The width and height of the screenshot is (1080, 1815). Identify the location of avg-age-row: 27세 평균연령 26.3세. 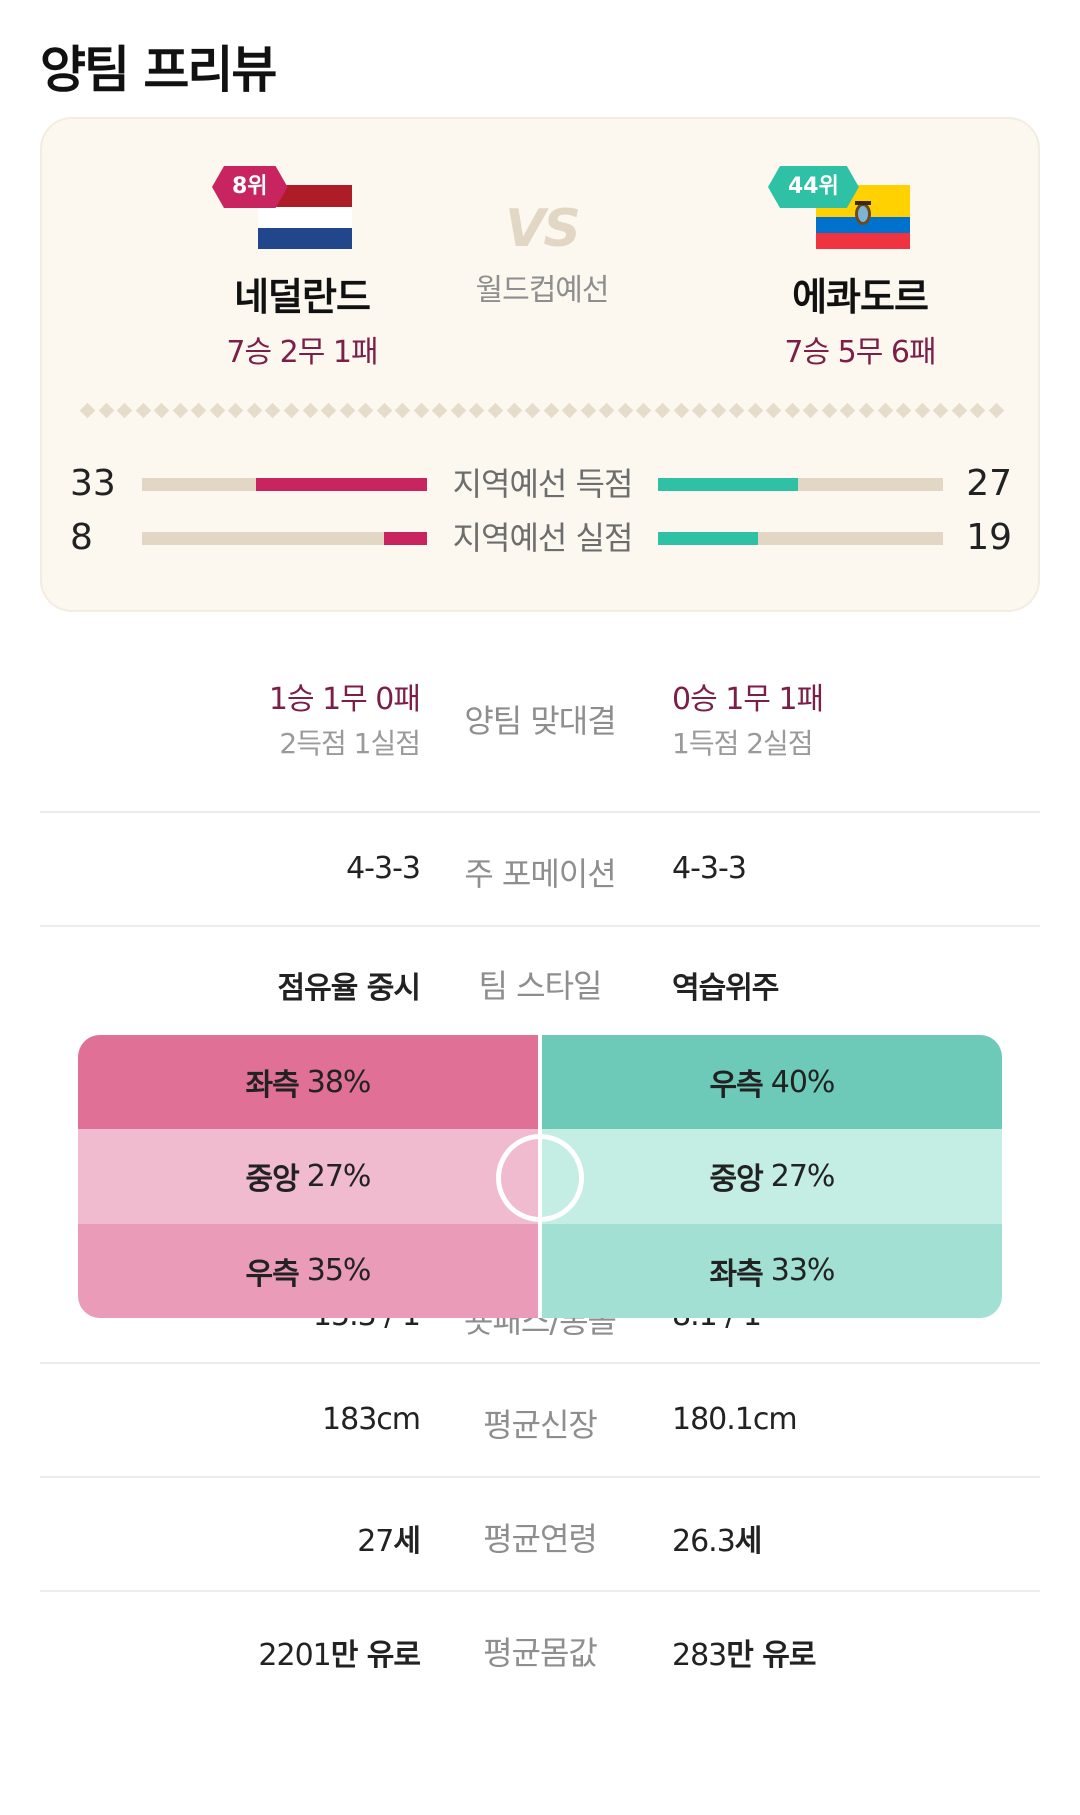
(540, 1536).